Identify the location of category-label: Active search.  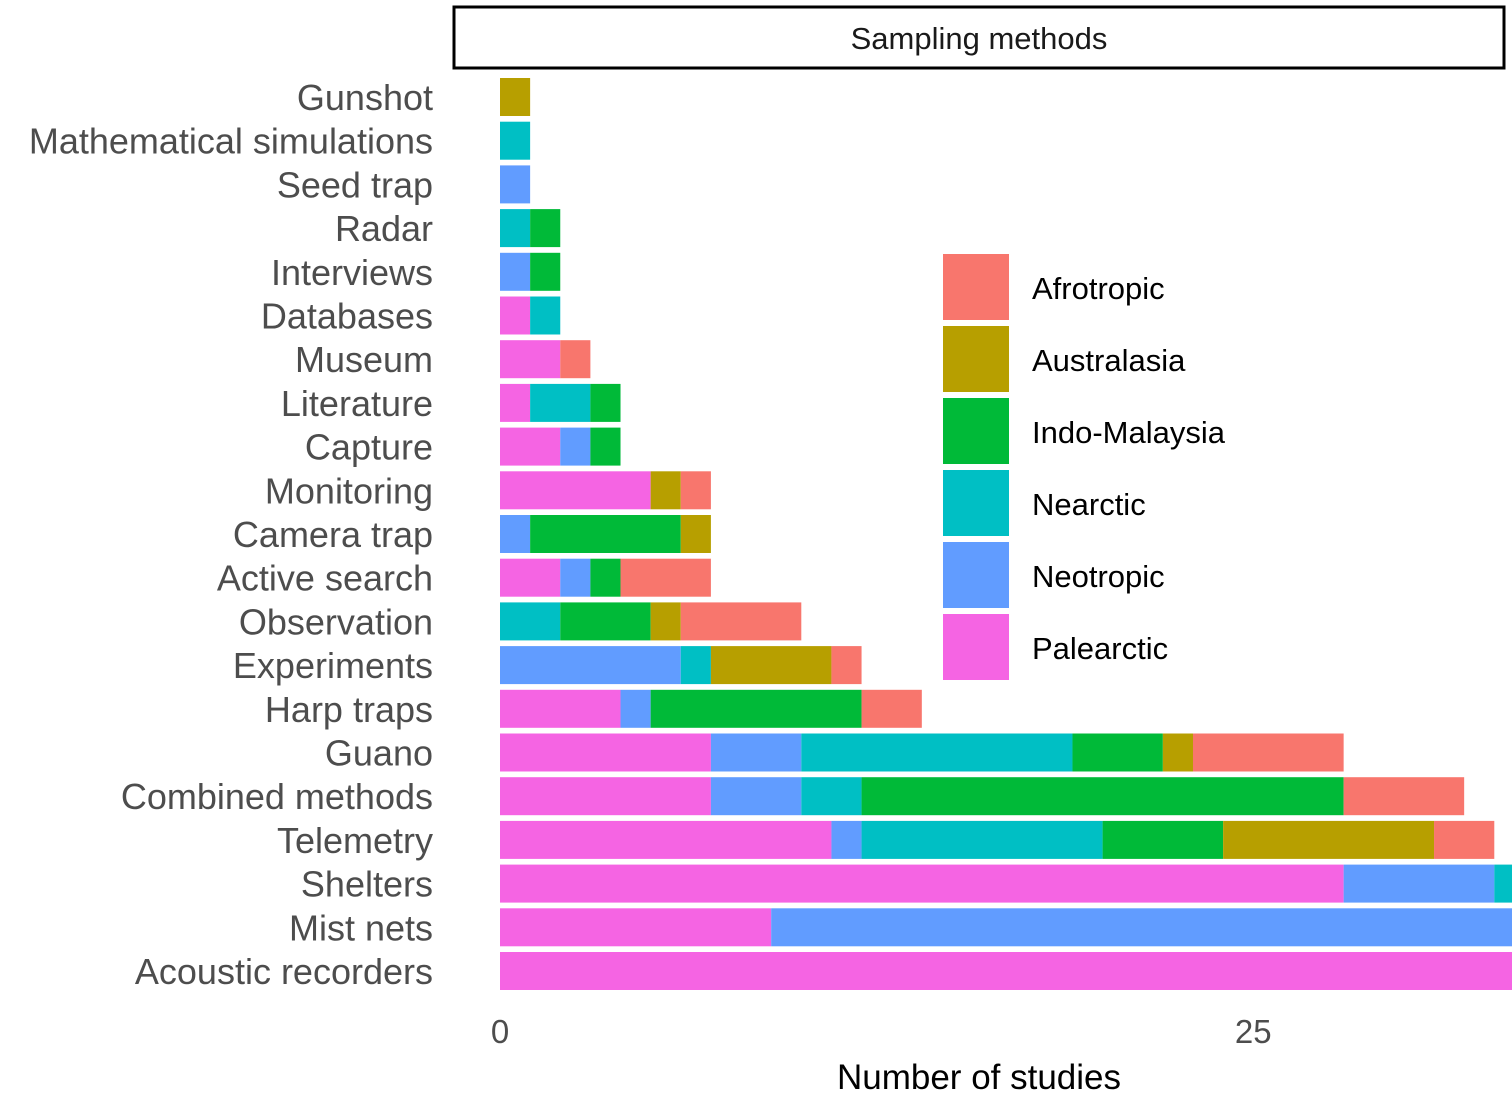
(325, 578).